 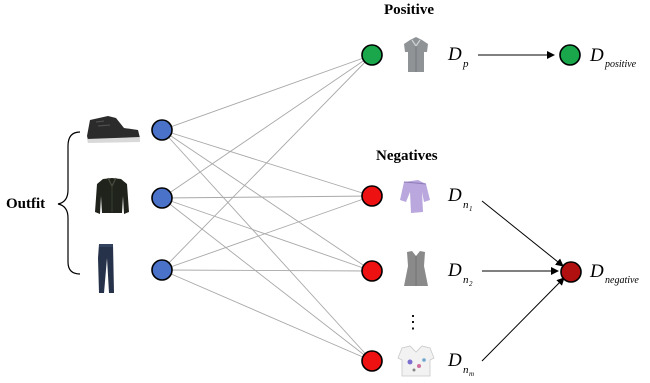 I want to click on sneaker-image, so click(x=113, y=129).